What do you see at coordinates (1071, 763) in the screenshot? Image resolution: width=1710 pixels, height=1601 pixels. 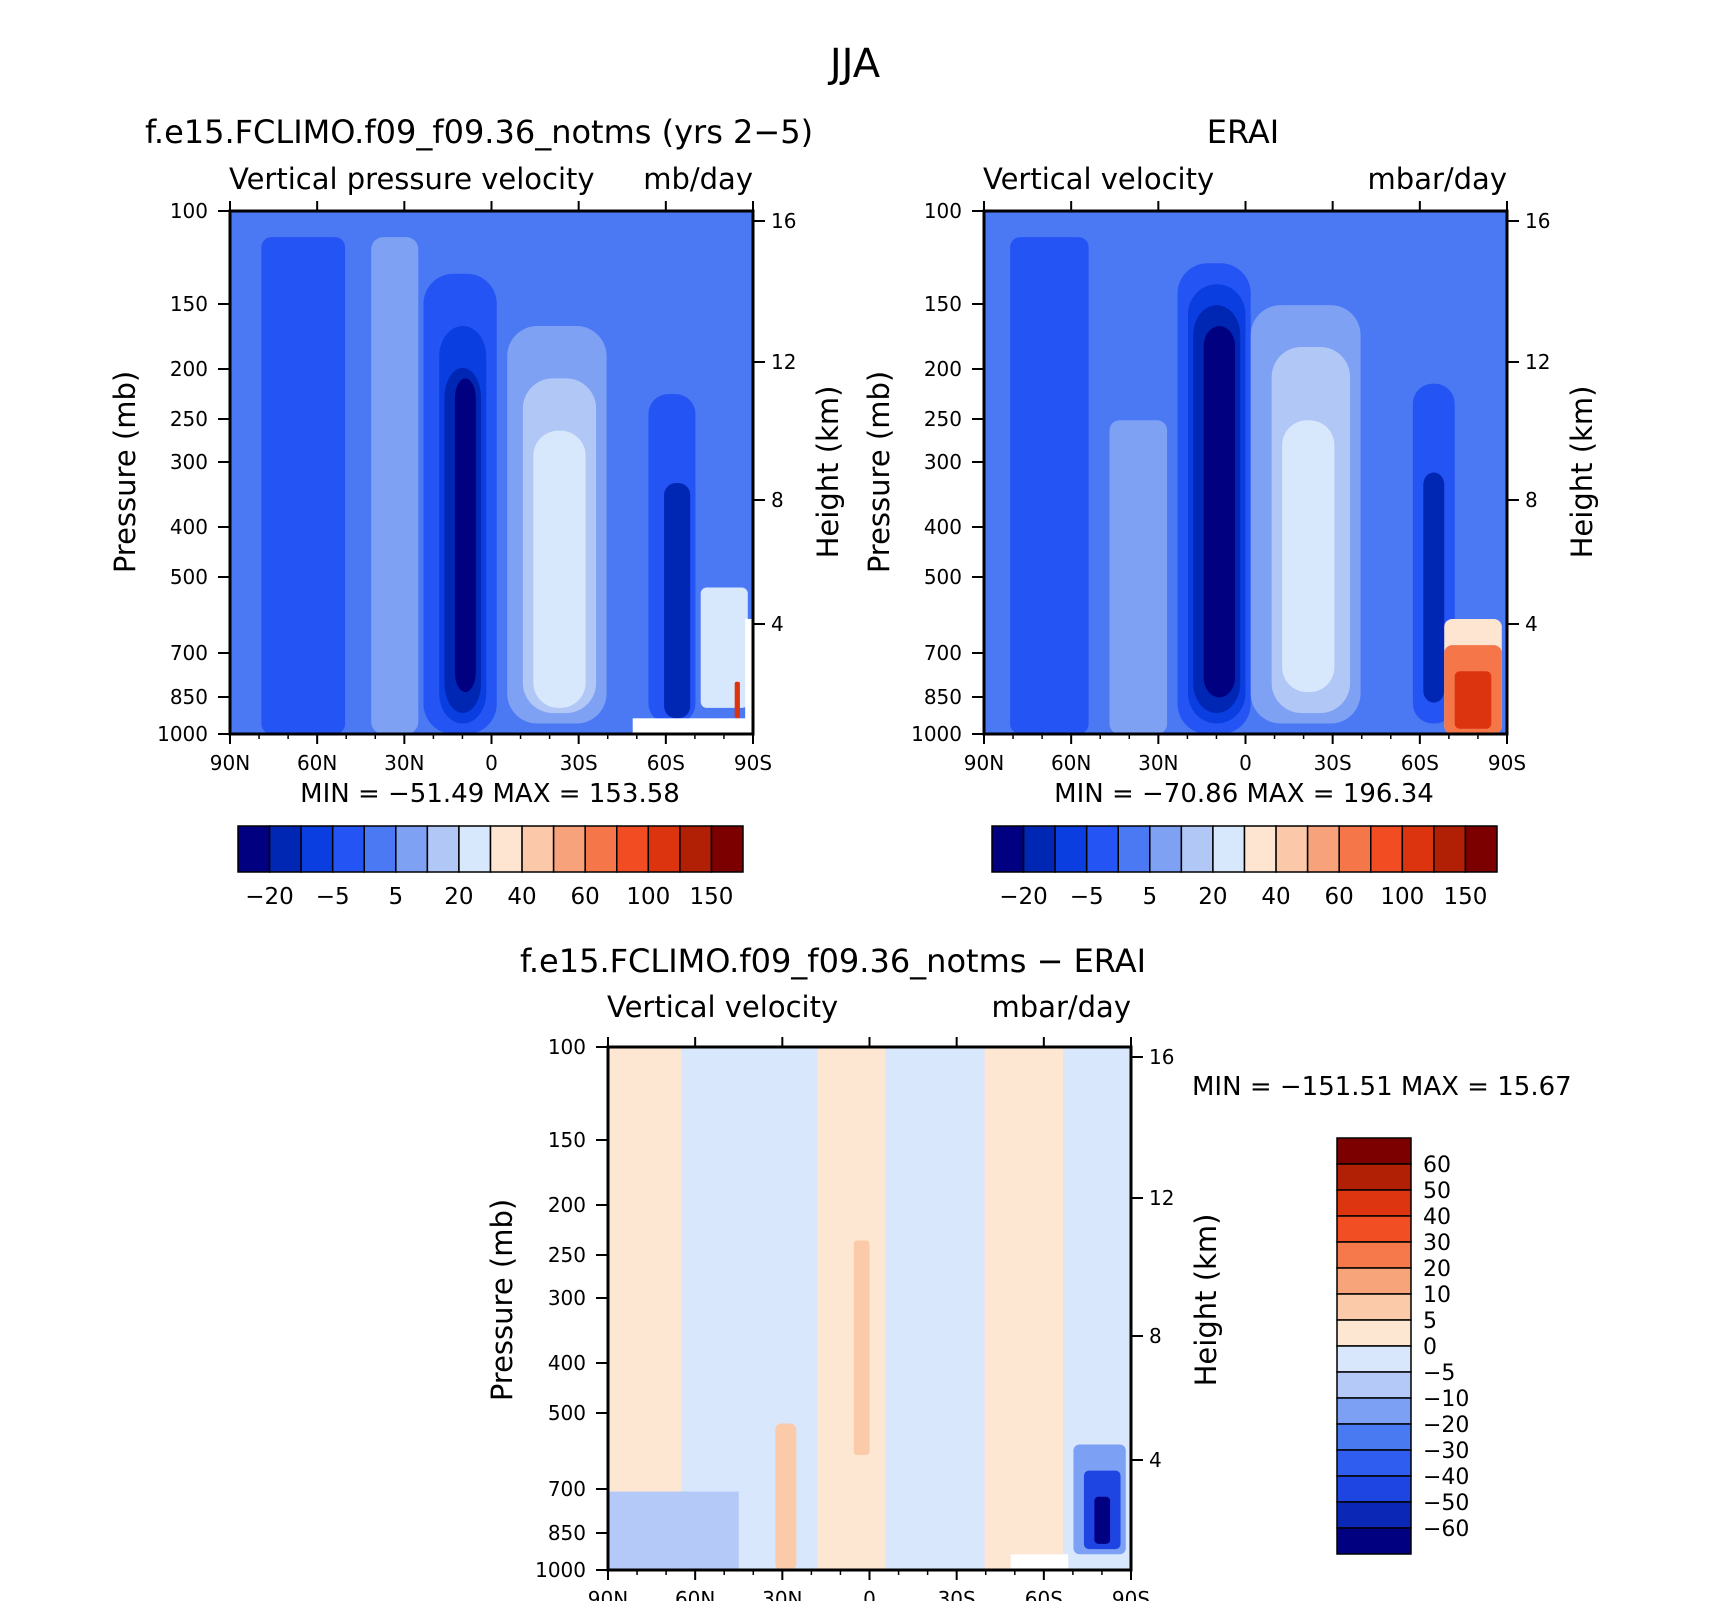 I see `x-tick-label: 60N` at bounding box center [1071, 763].